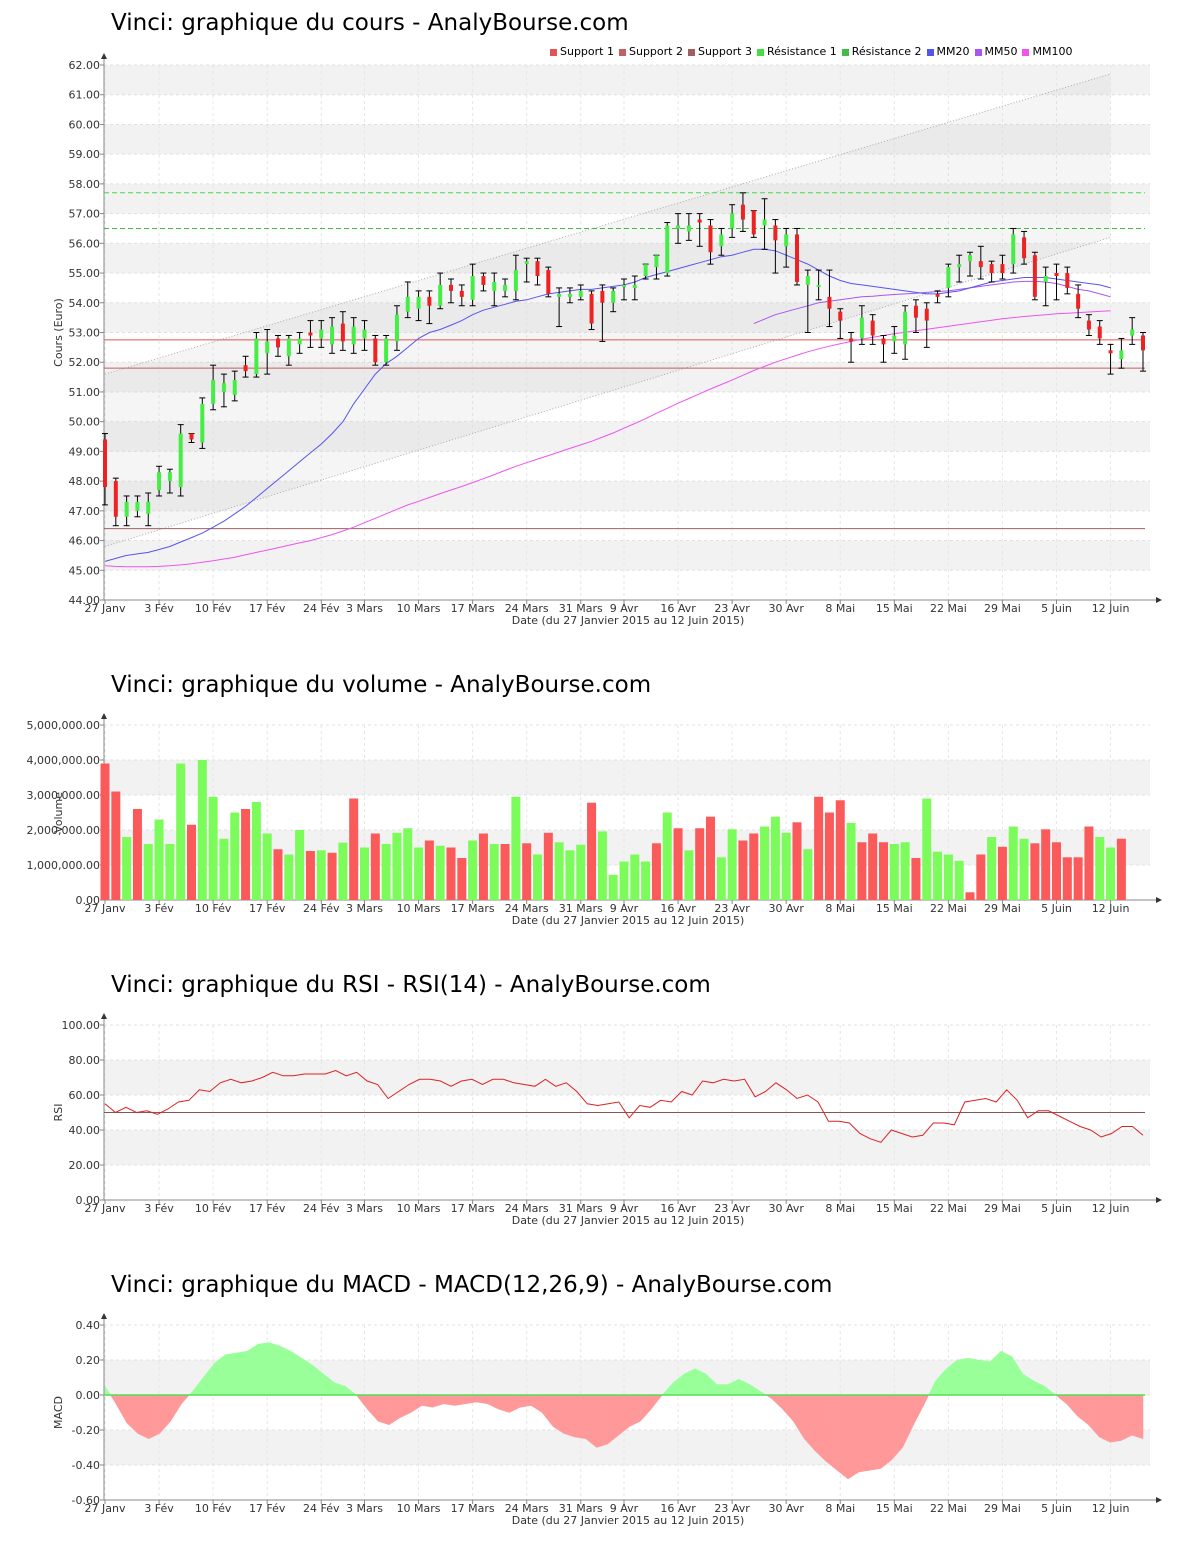  What do you see at coordinates (213, 1508) in the screenshot?
I see `macd-xtick-label: 10 Fév` at bounding box center [213, 1508].